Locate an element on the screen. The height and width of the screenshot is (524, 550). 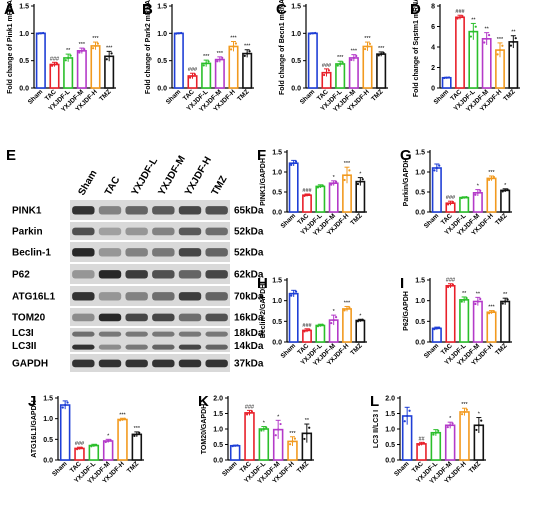
y-tick-label: 0.0 is located at coordinates (390, 461).